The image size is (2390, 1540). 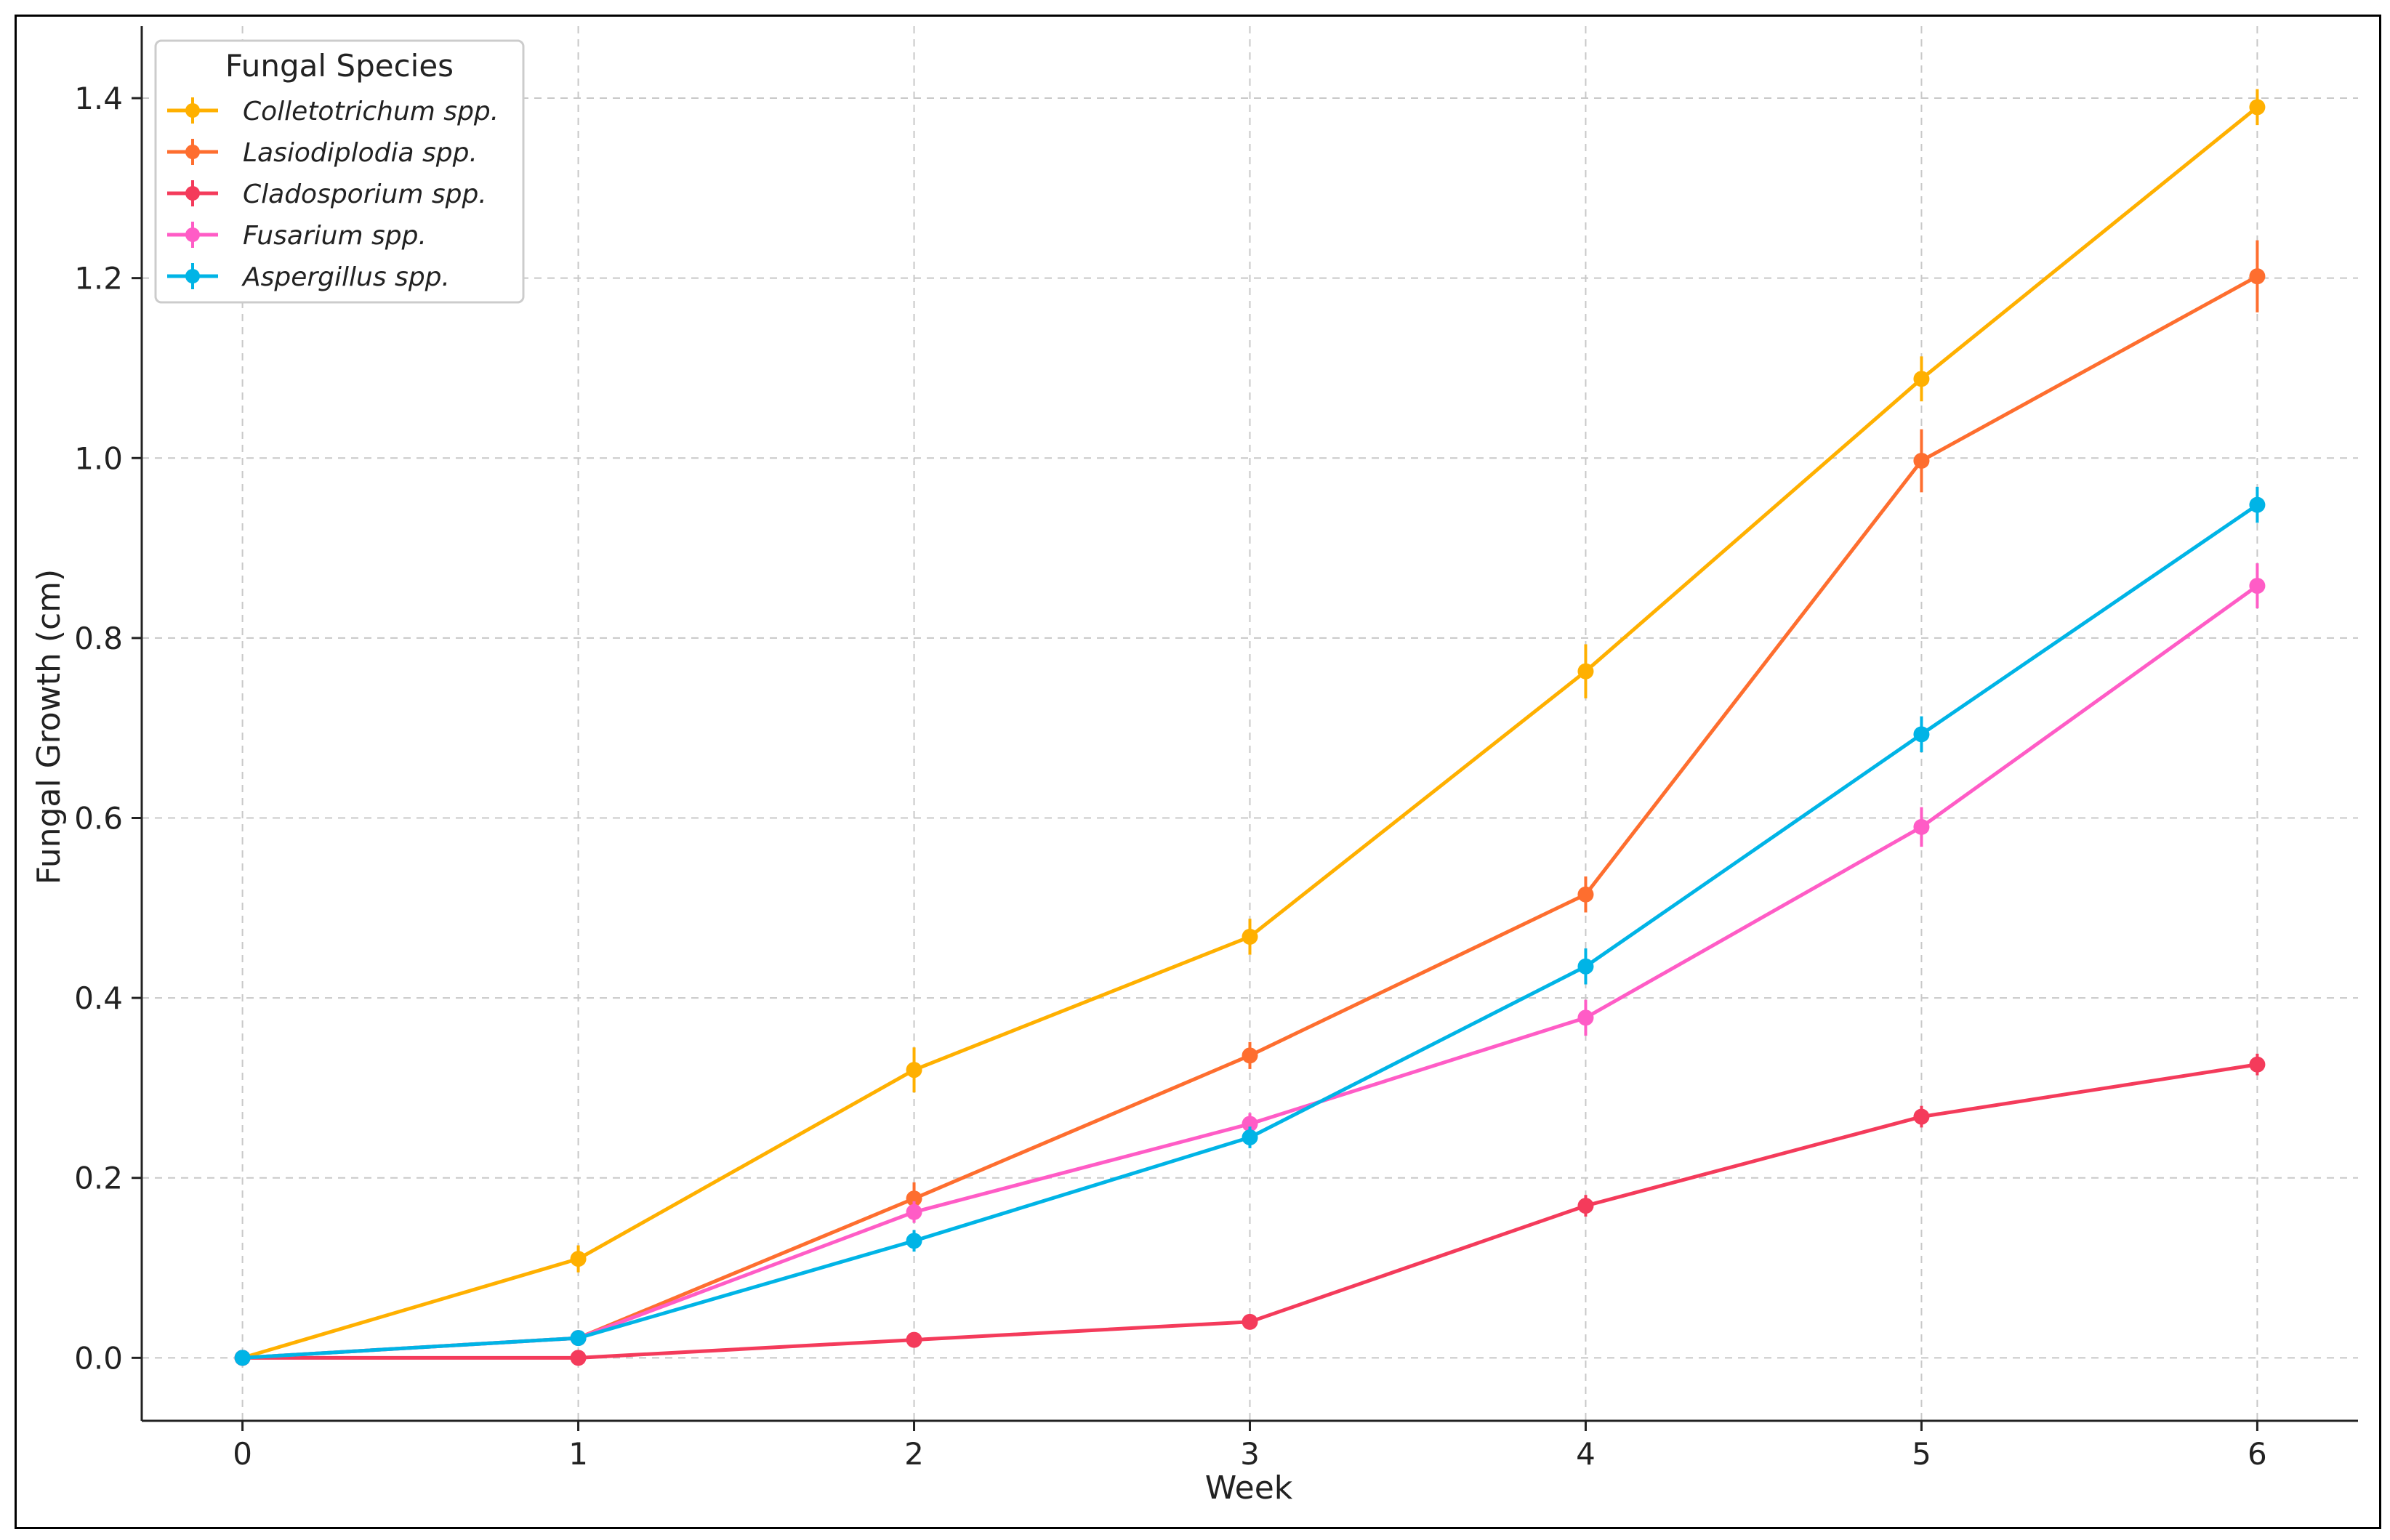 I want to click on legend-item: Lasiodiplodia spp., so click(x=322, y=153).